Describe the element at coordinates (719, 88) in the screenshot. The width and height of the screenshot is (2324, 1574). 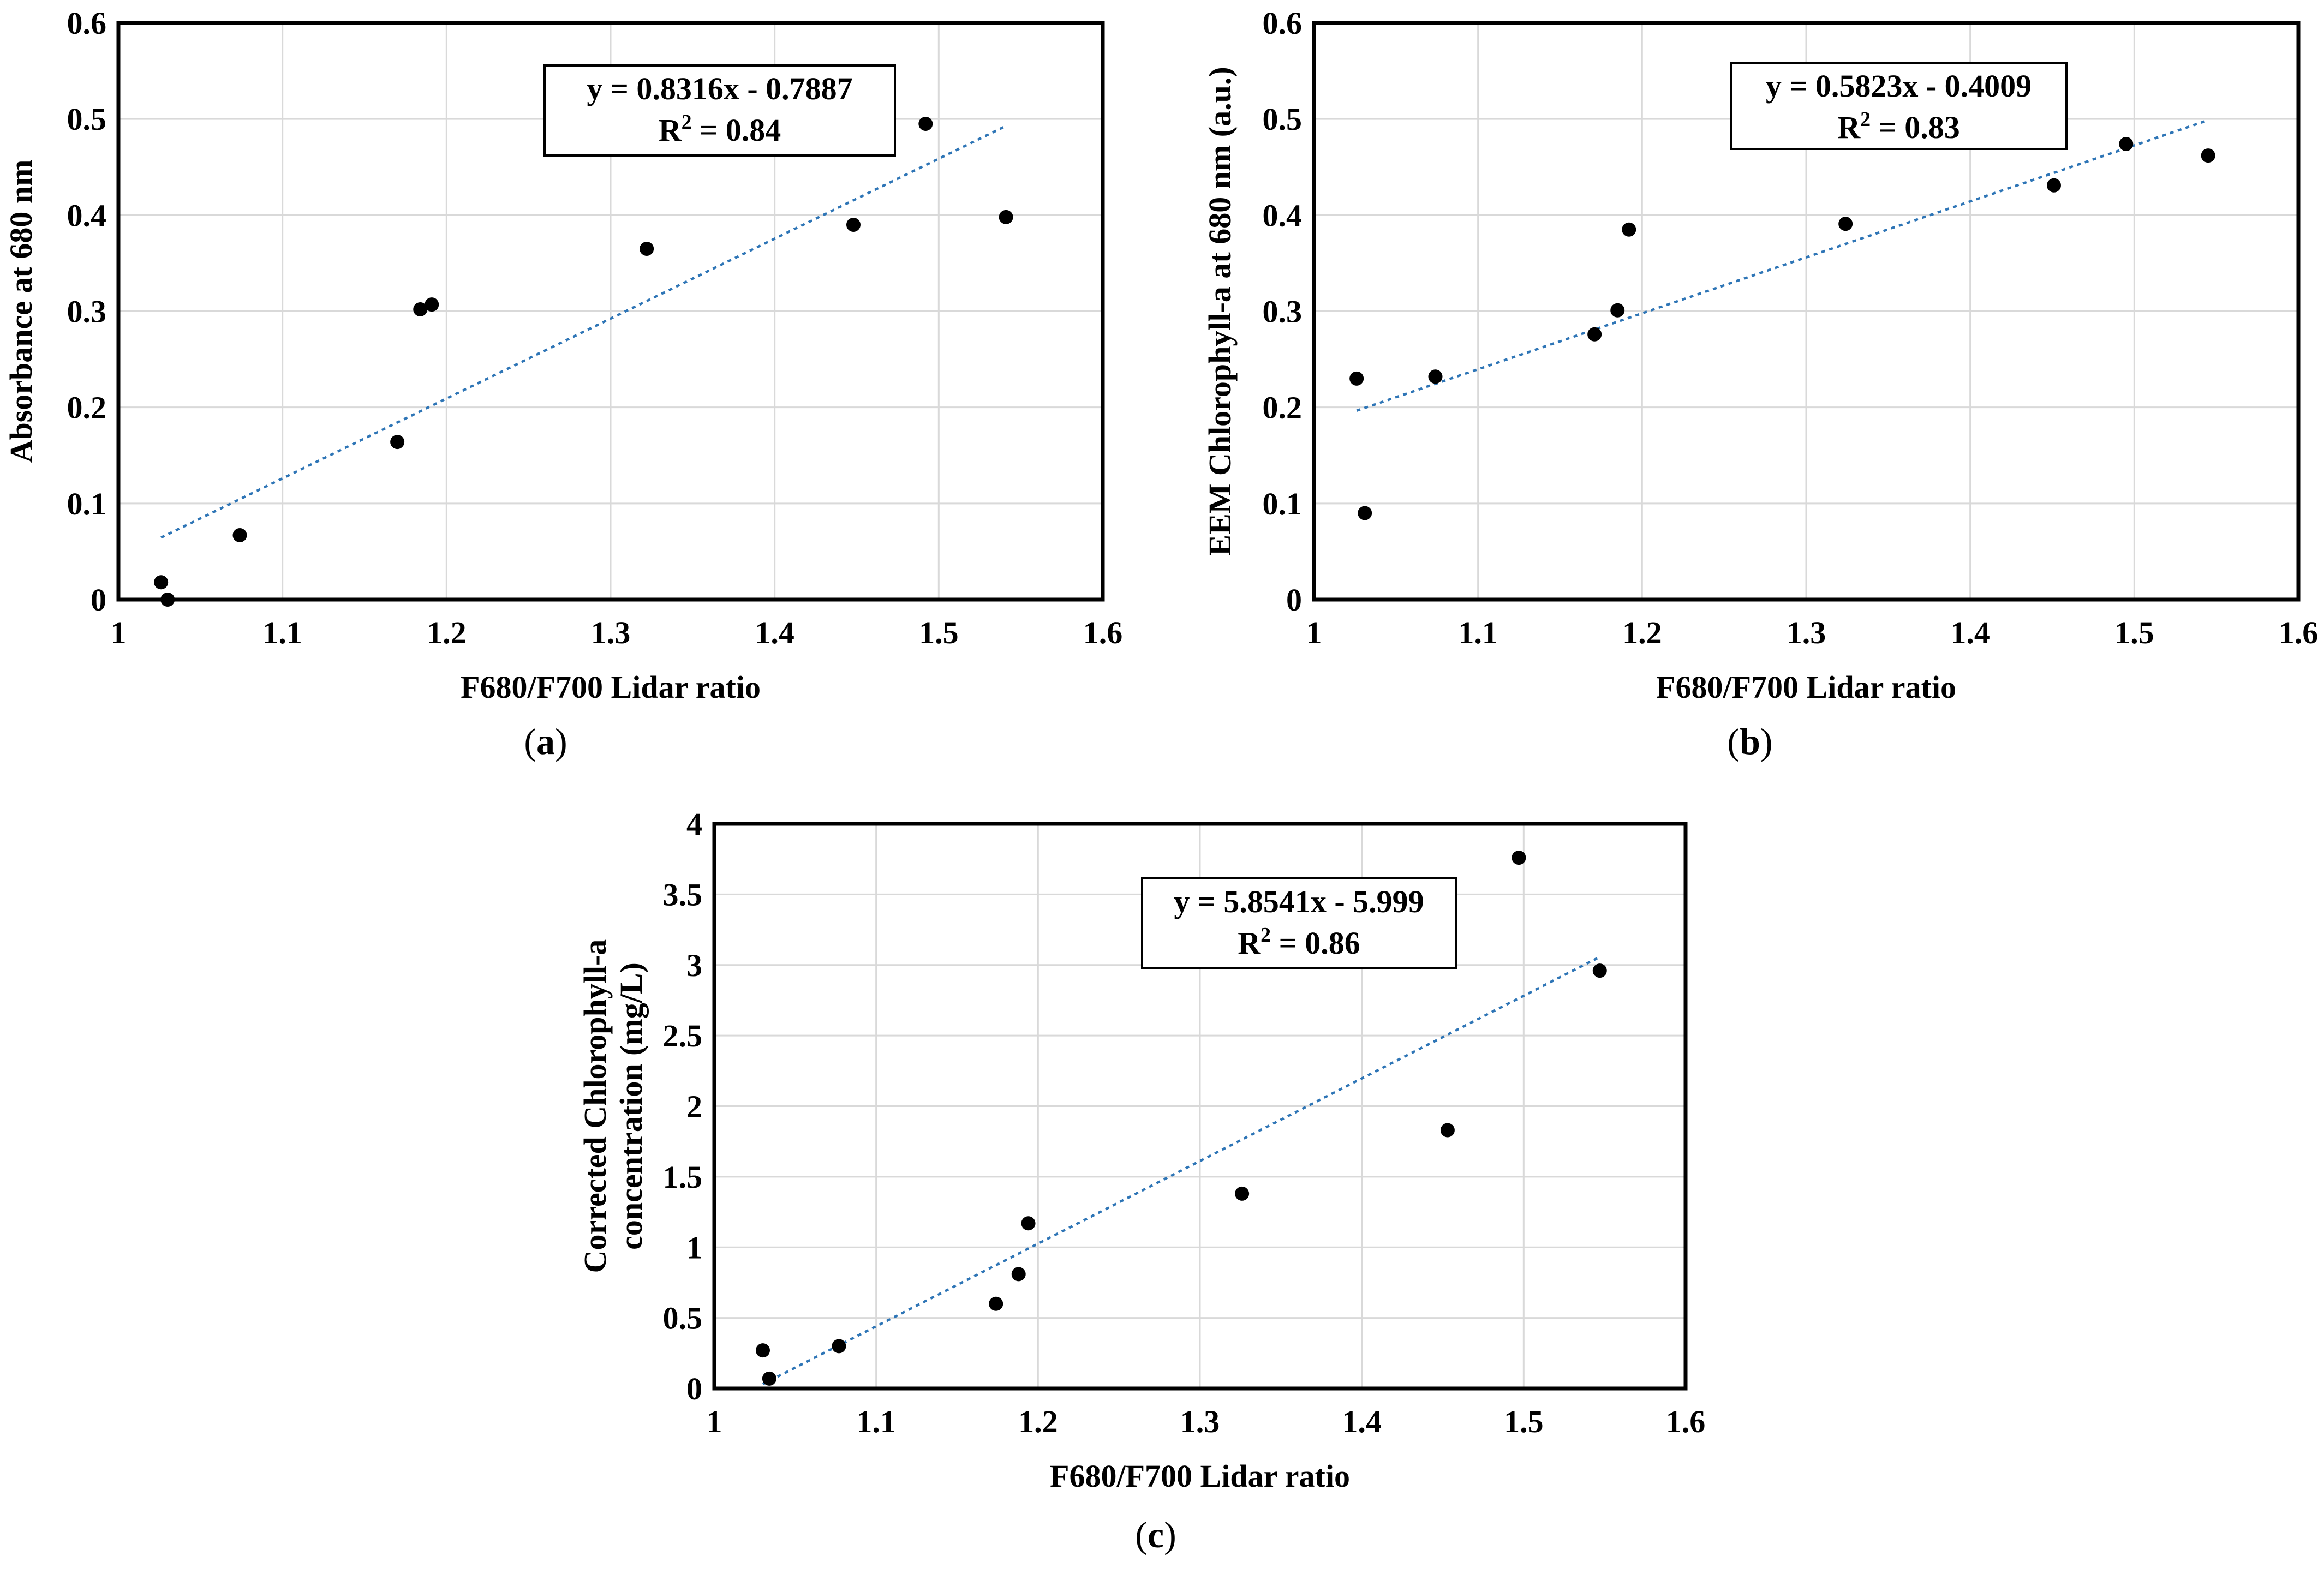
I see `regression-equation: y = 0.8316x - 0.7887` at that location.